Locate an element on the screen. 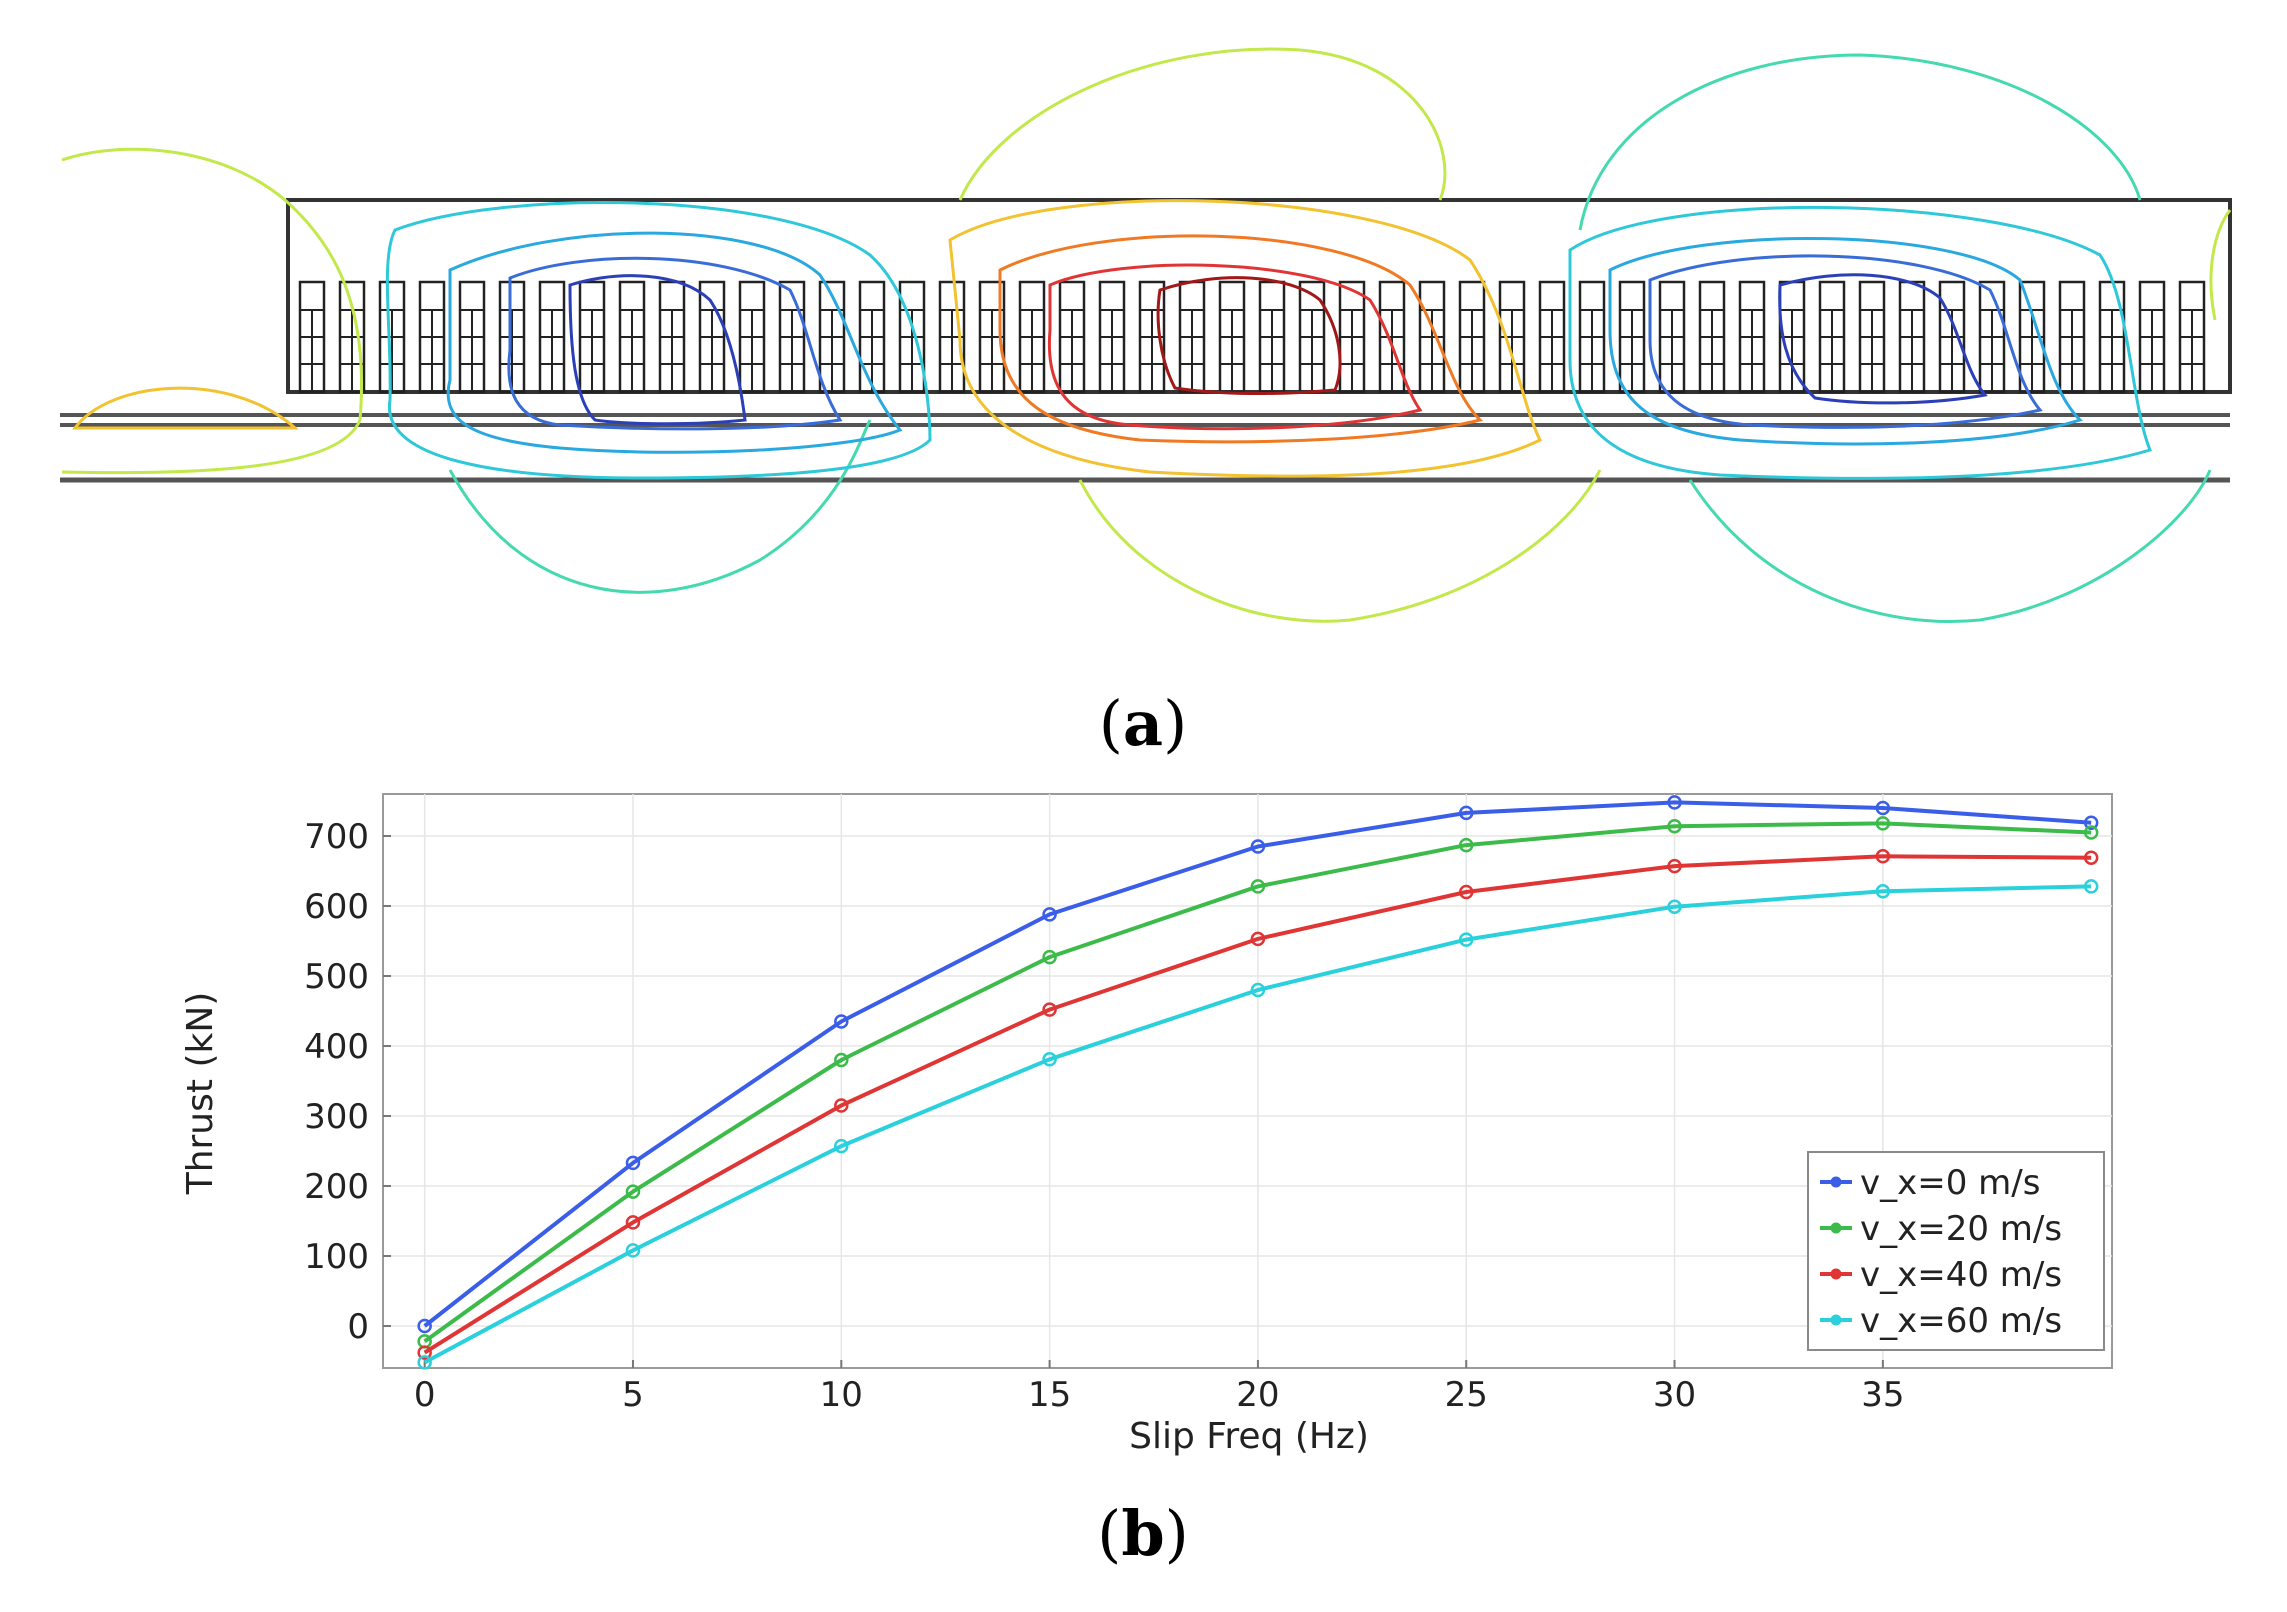 The width and height of the screenshot is (2287, 1612). contour-left-outer is located at coordinates (212, 311).